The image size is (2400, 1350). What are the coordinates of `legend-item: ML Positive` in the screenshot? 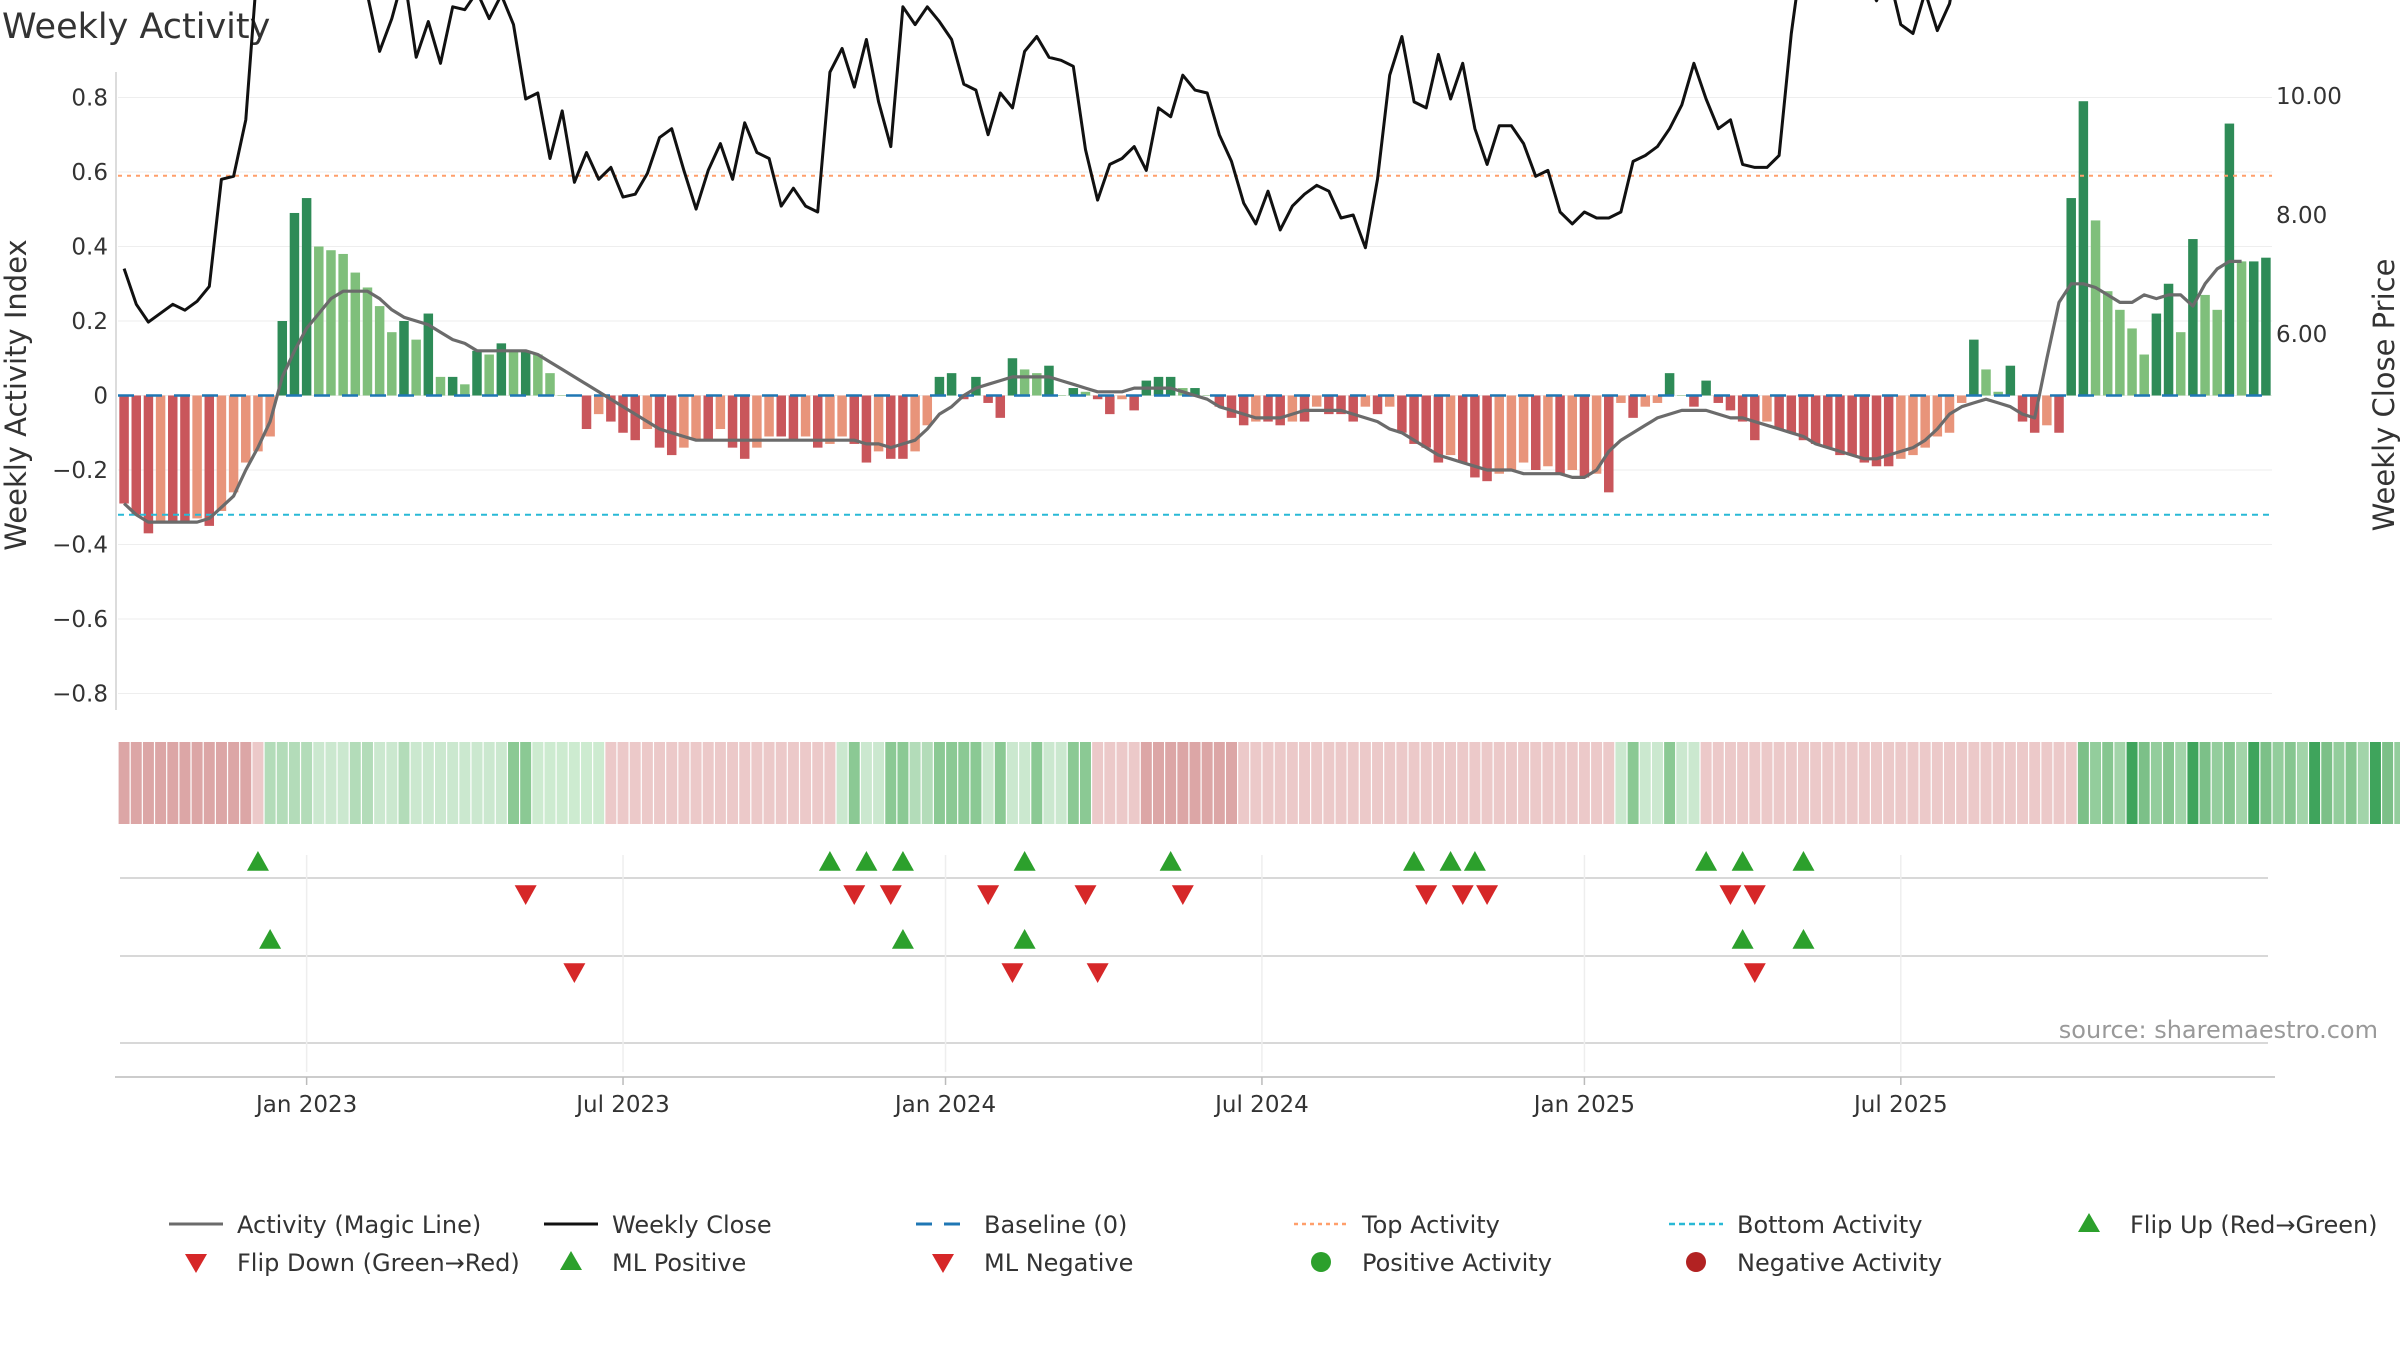 It's located at (653, 1263).